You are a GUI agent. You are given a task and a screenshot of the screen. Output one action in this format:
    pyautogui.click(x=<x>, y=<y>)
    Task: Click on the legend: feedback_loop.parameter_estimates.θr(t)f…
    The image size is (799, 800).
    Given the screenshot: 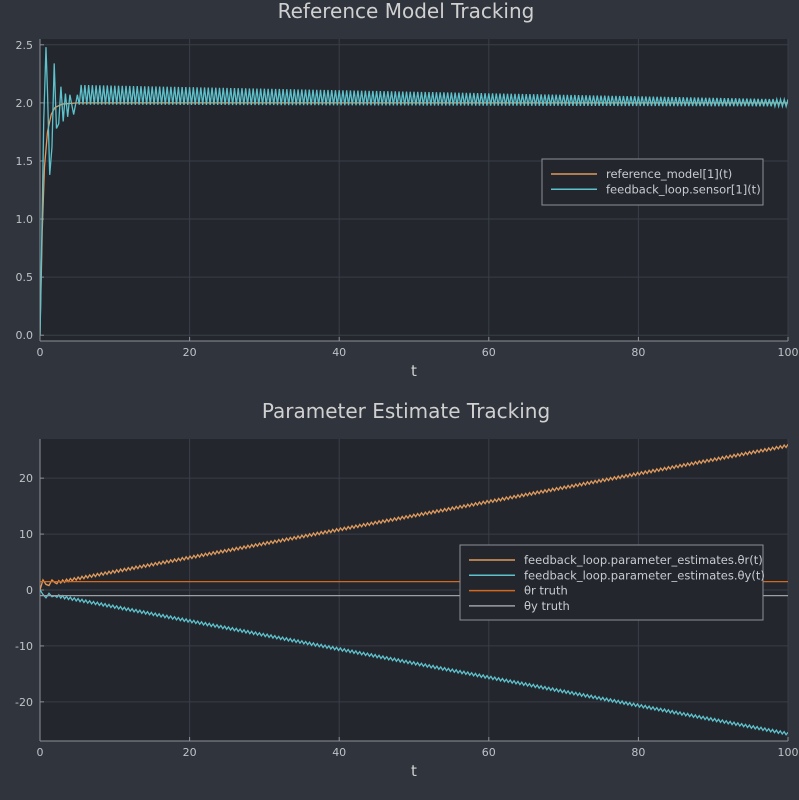 What is the action you would take?
    pyautogui.click(x=612, y=582)
    